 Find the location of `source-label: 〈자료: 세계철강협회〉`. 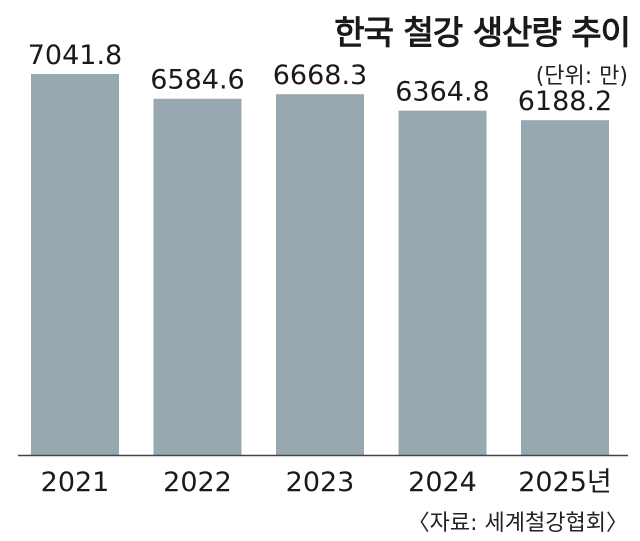

source-label: 〈자료: 세계철강협회〉 is located at coordinates (517, 523).